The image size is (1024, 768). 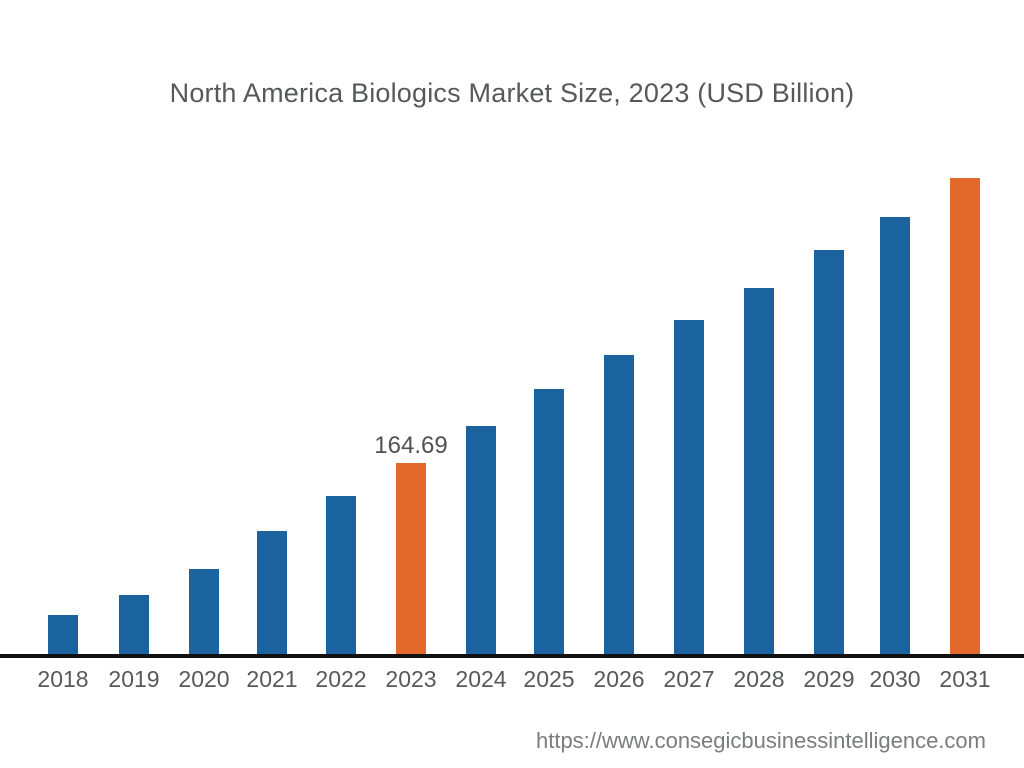 What do you see at coordinates (549, 679) in the screenshot?
I see `x-tick-label-2025: 2025` at bounding box center [549, 679].